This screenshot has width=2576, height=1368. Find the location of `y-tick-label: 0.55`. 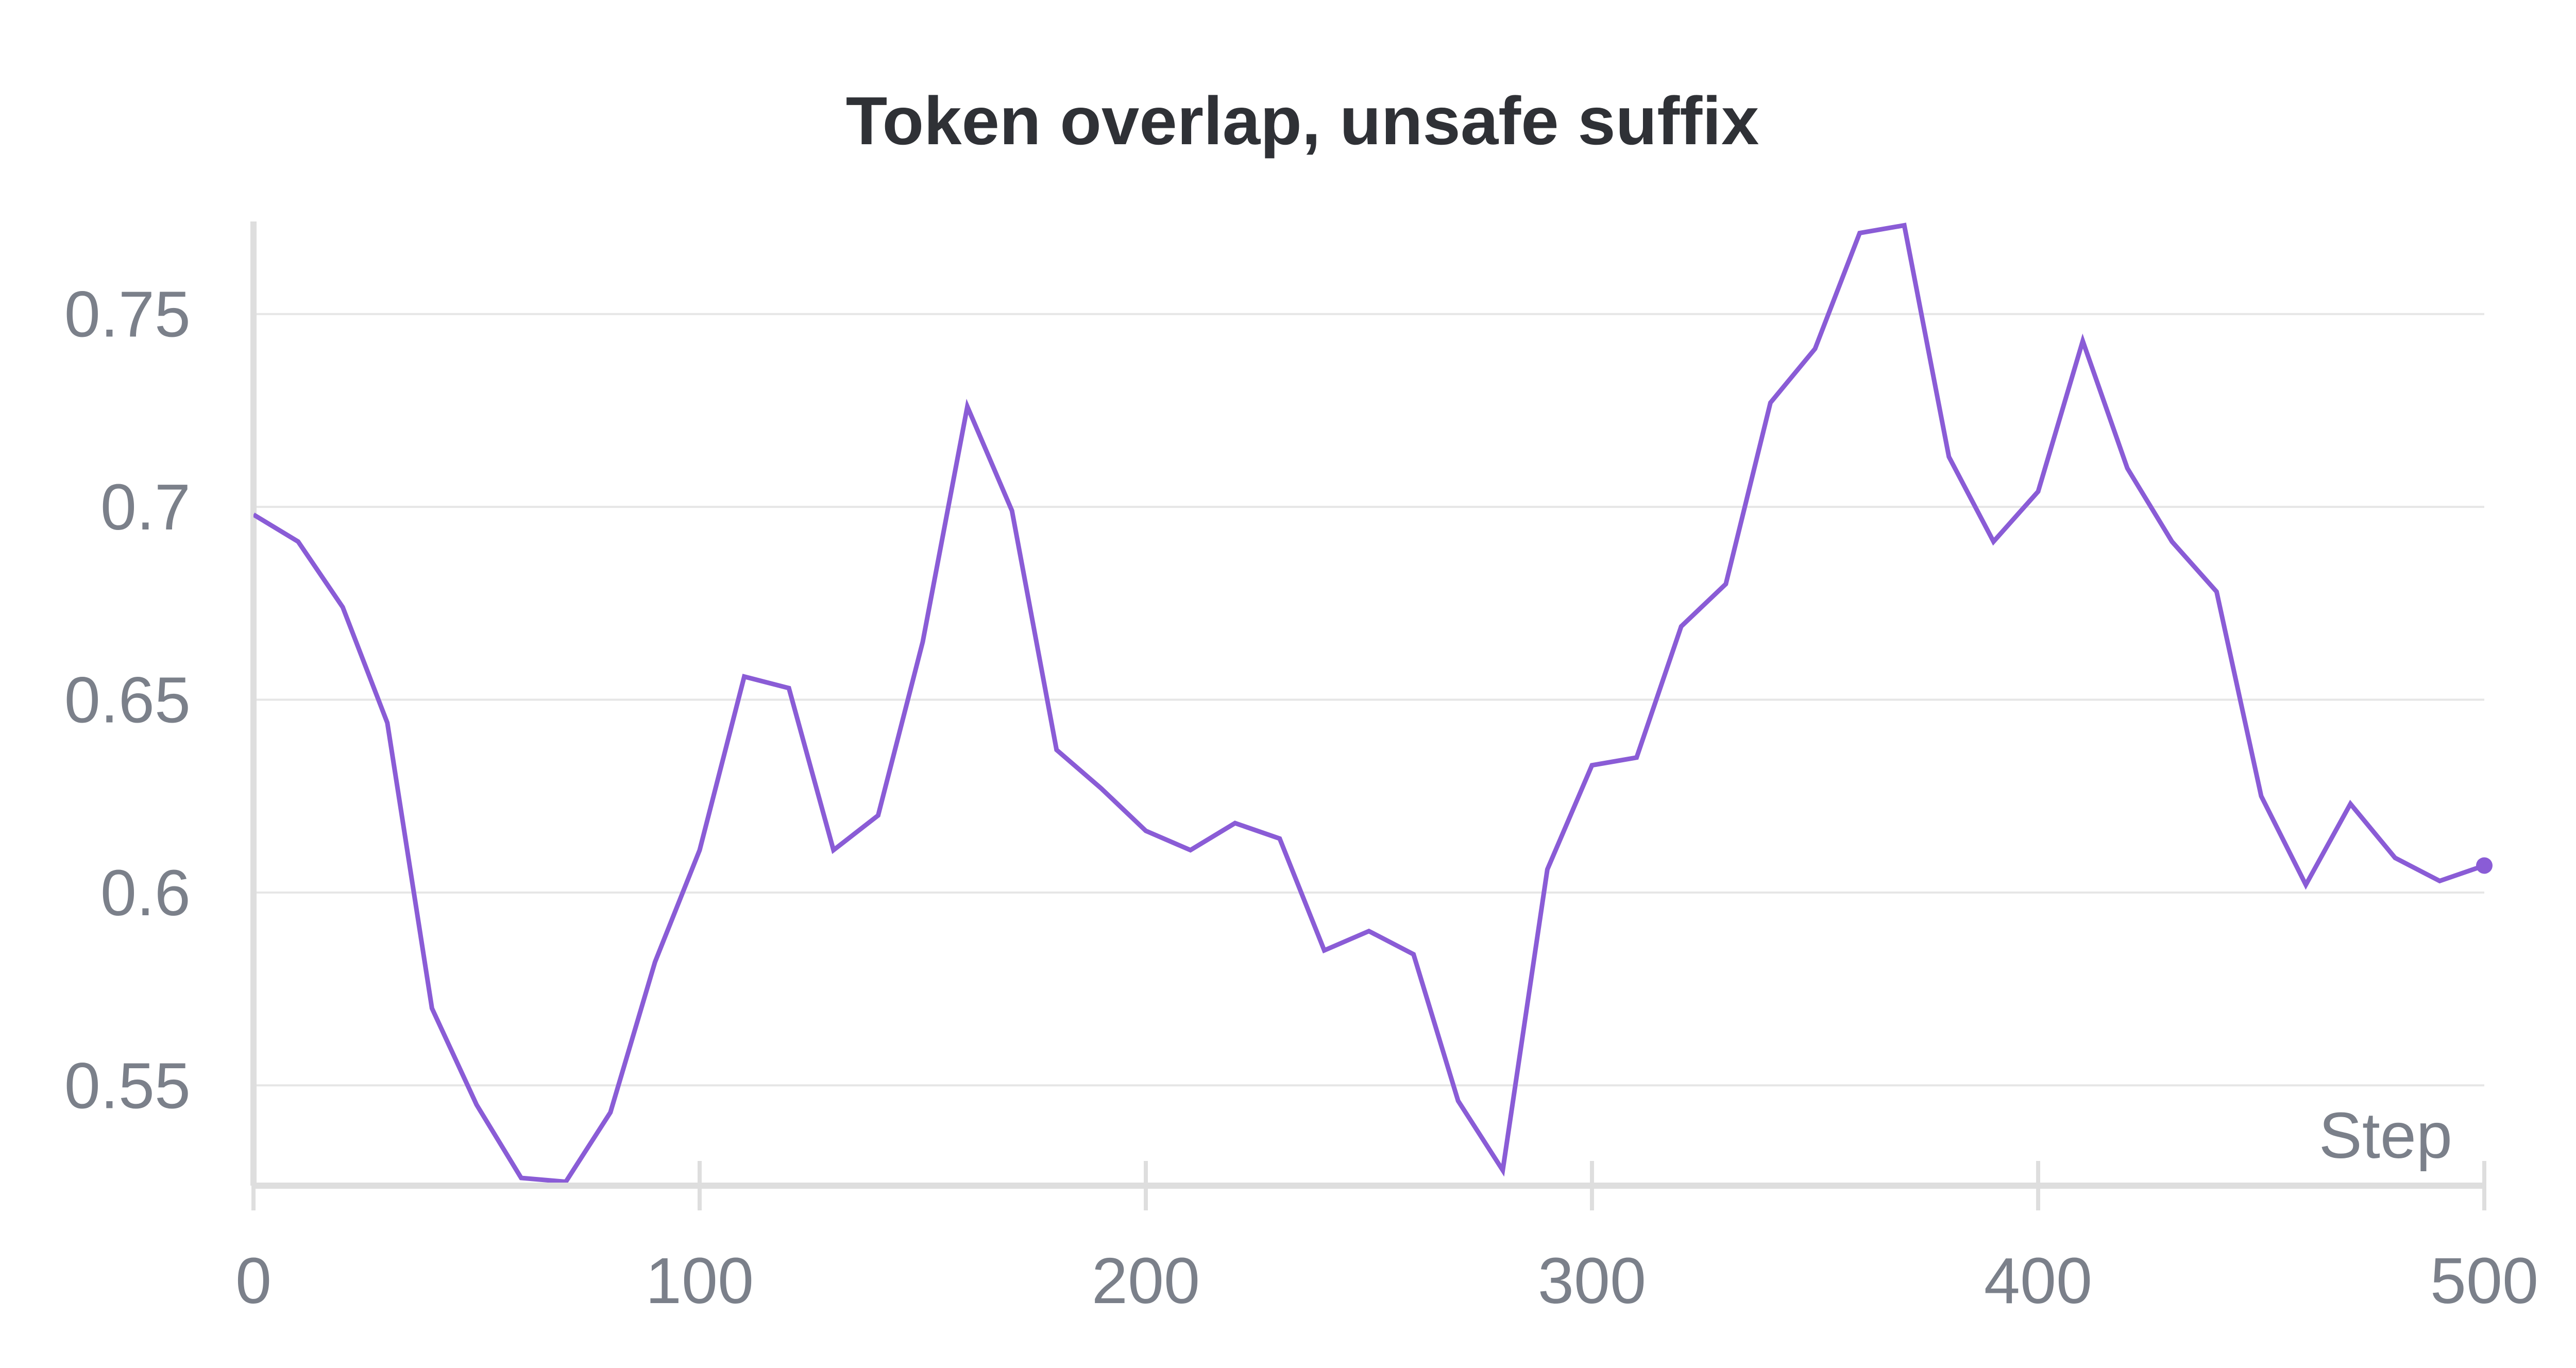

y-tick-label: 0.55 is located at coordinates (127, 1085).